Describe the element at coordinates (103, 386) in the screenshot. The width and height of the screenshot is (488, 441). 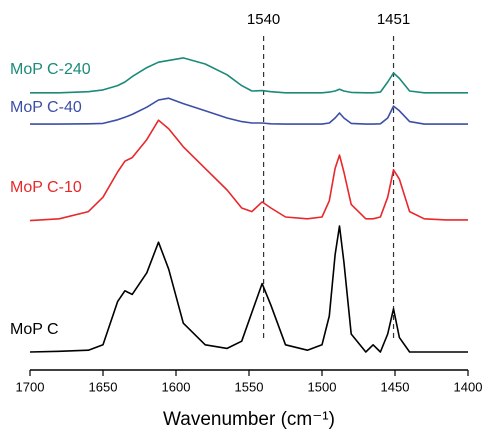
I see `x-tick-label: 1650` at that location.